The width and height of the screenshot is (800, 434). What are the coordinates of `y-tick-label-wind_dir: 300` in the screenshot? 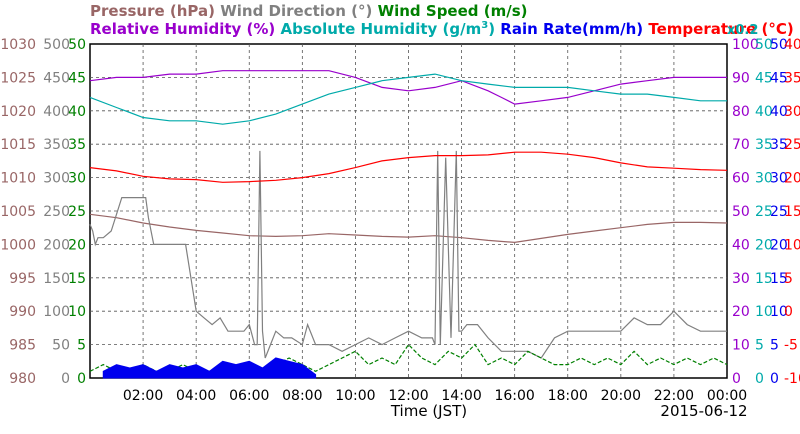 It's located at (56, 179).